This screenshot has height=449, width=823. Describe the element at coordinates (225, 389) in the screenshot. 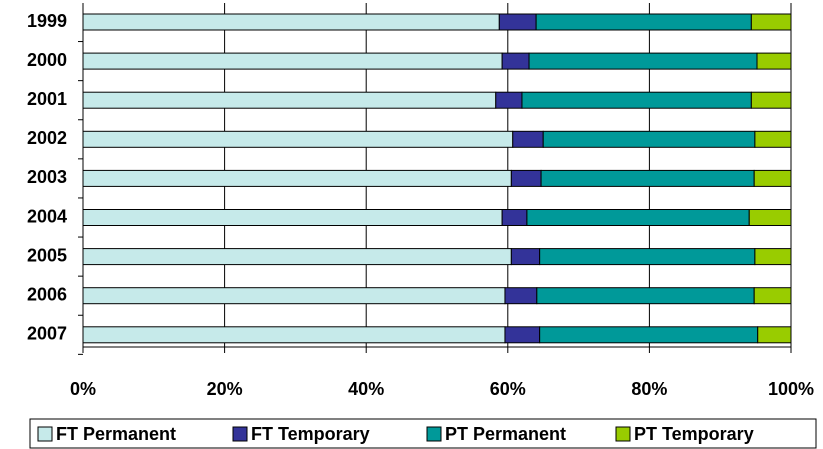

I see `x-tick-label: 20%` at that location.